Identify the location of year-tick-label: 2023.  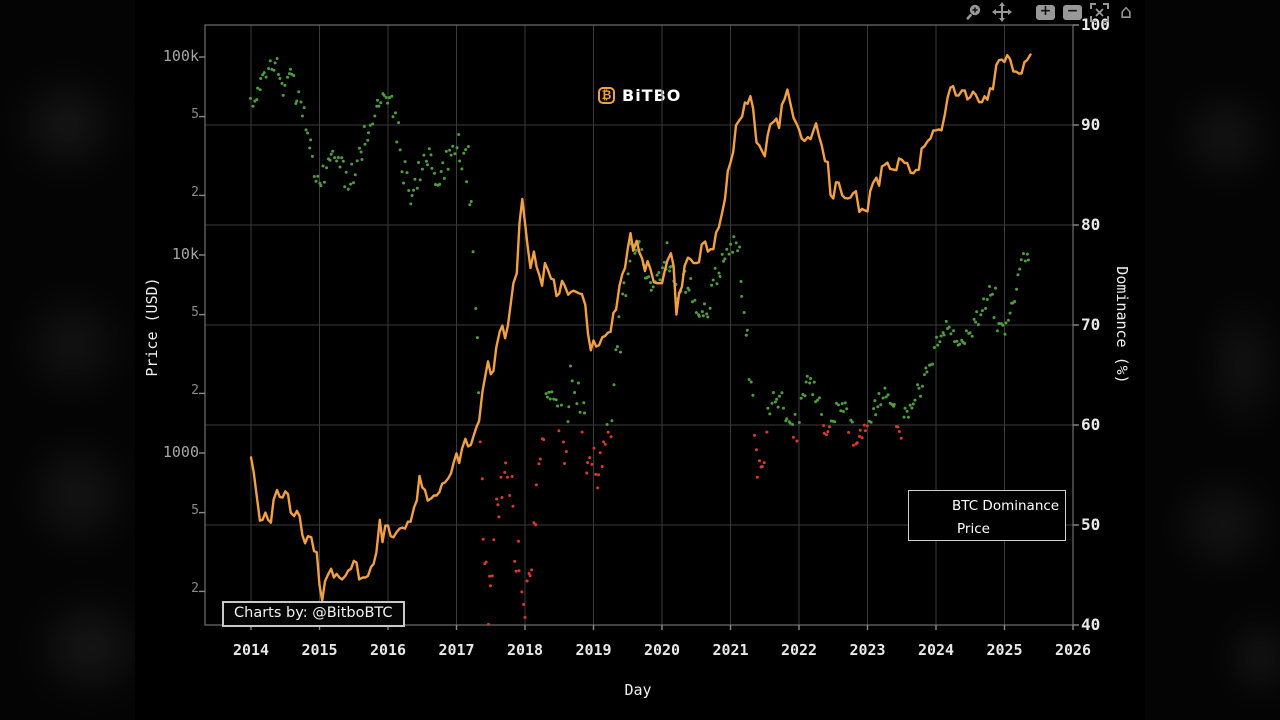
(867, 650).